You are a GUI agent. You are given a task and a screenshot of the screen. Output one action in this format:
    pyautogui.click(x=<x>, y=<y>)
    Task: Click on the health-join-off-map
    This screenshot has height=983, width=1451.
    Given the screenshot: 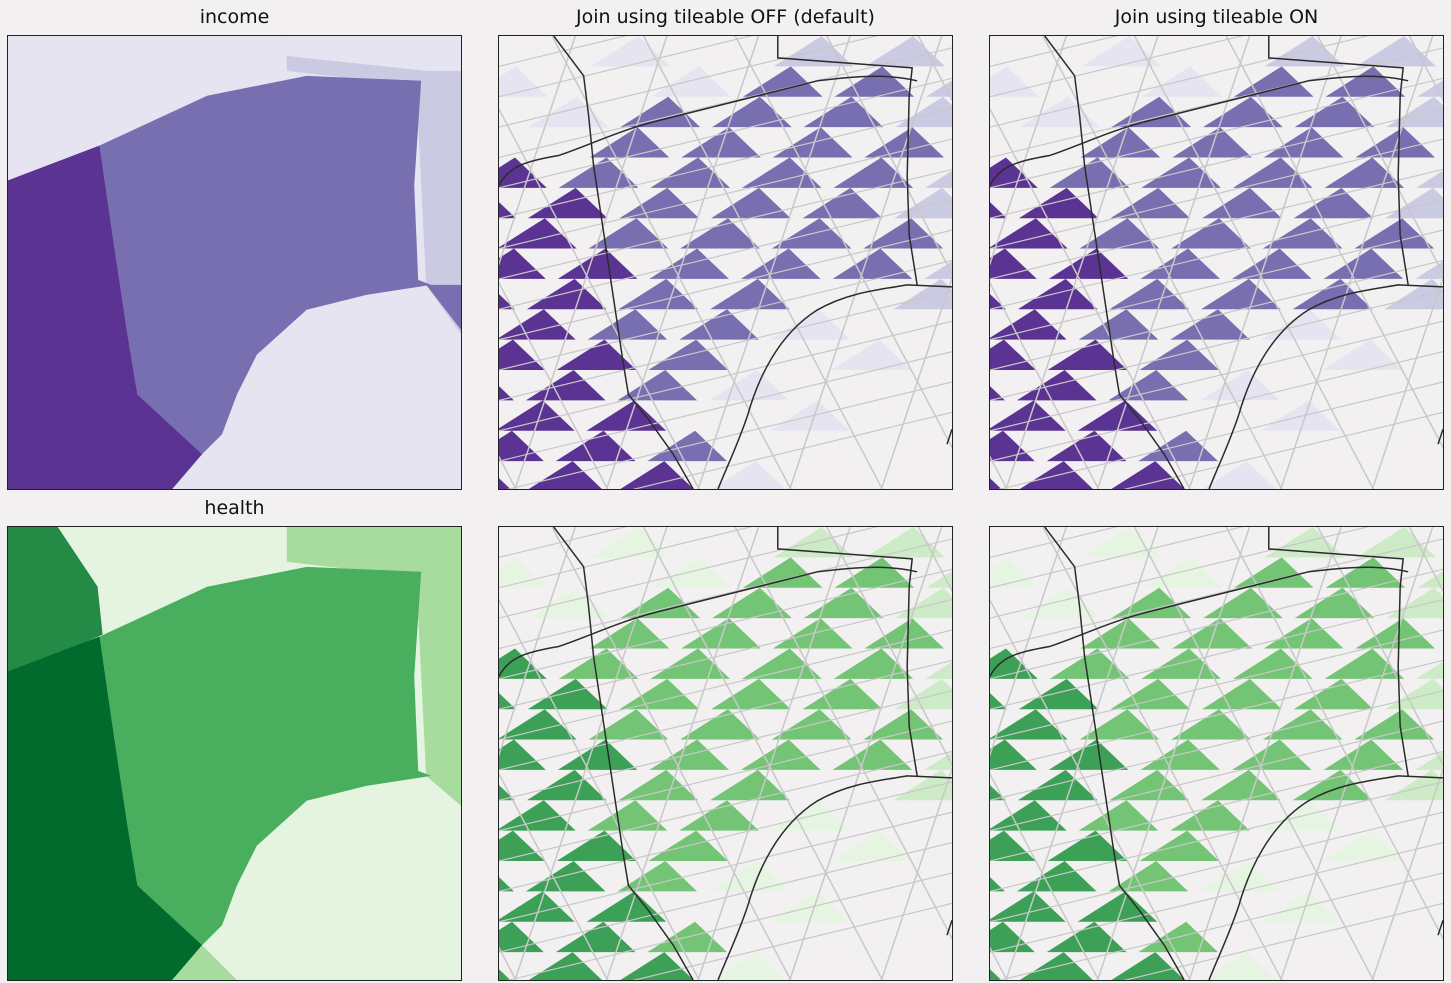 What is the action you would take?
    pyautogui.click(x=725, y=753)
    